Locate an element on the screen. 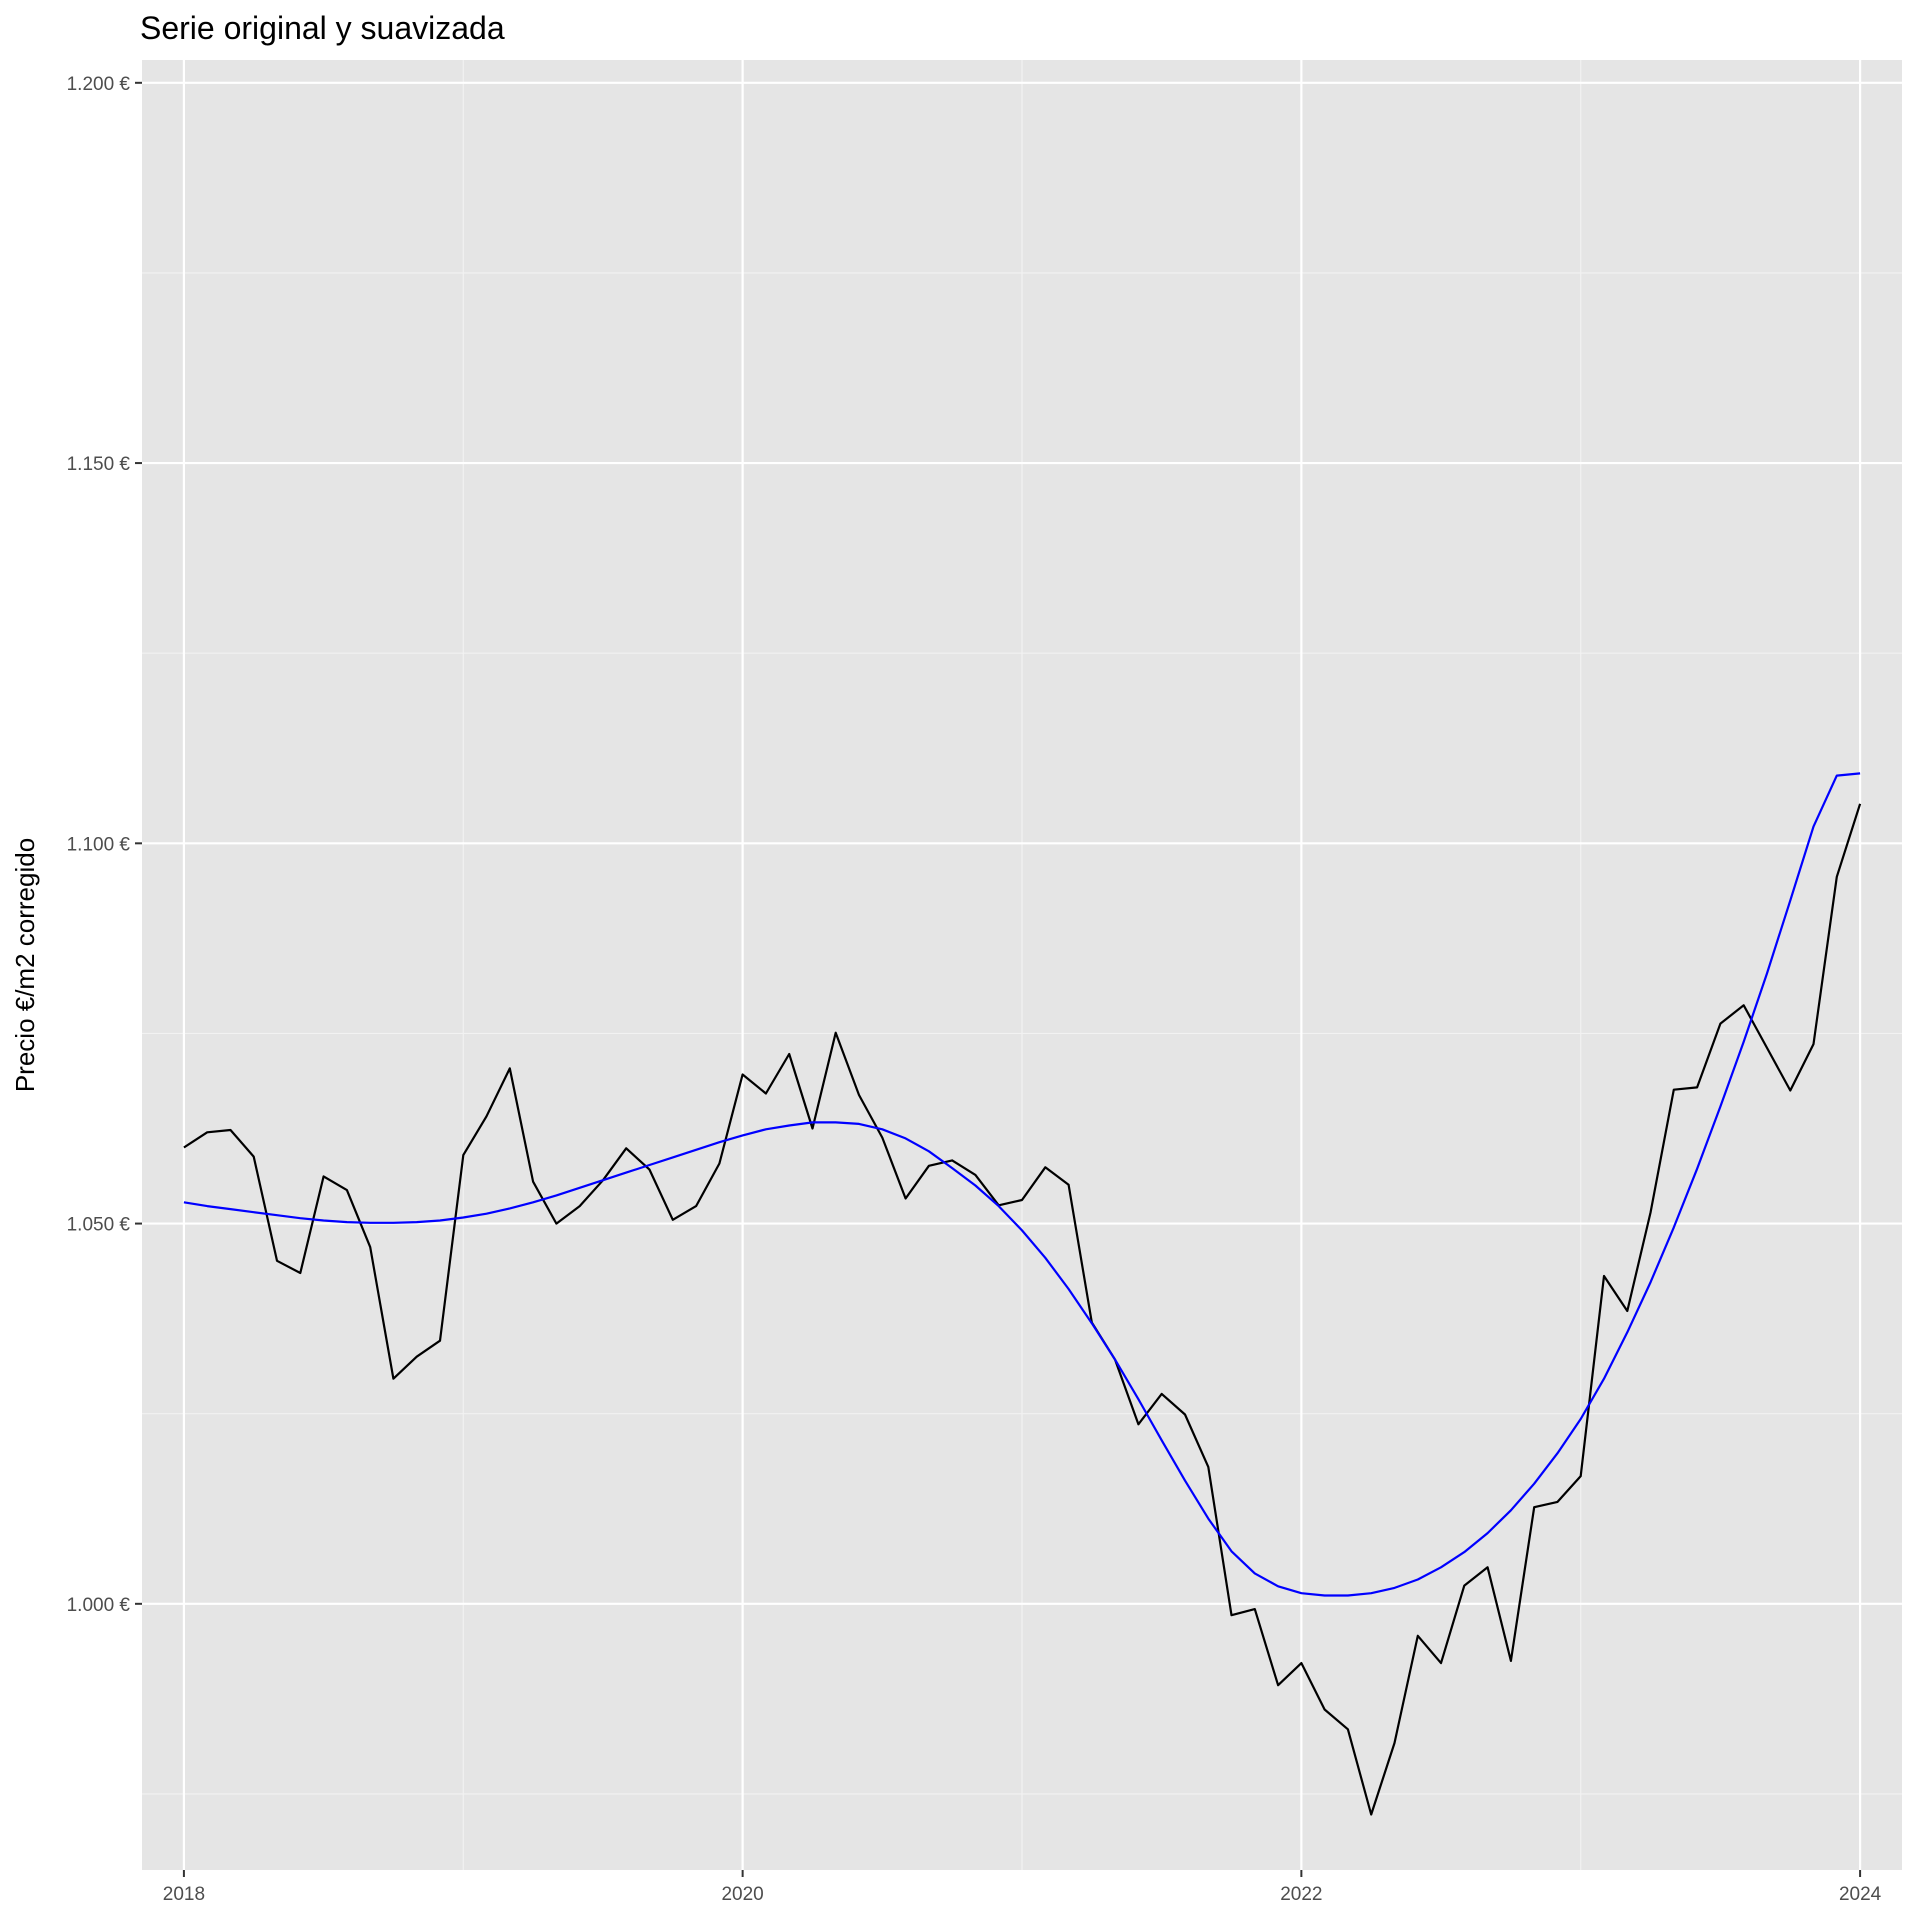 The width and height of the screenshot is (1920, 1920). x-tick-label: 2022 is located at coordinates (1301, 1894).